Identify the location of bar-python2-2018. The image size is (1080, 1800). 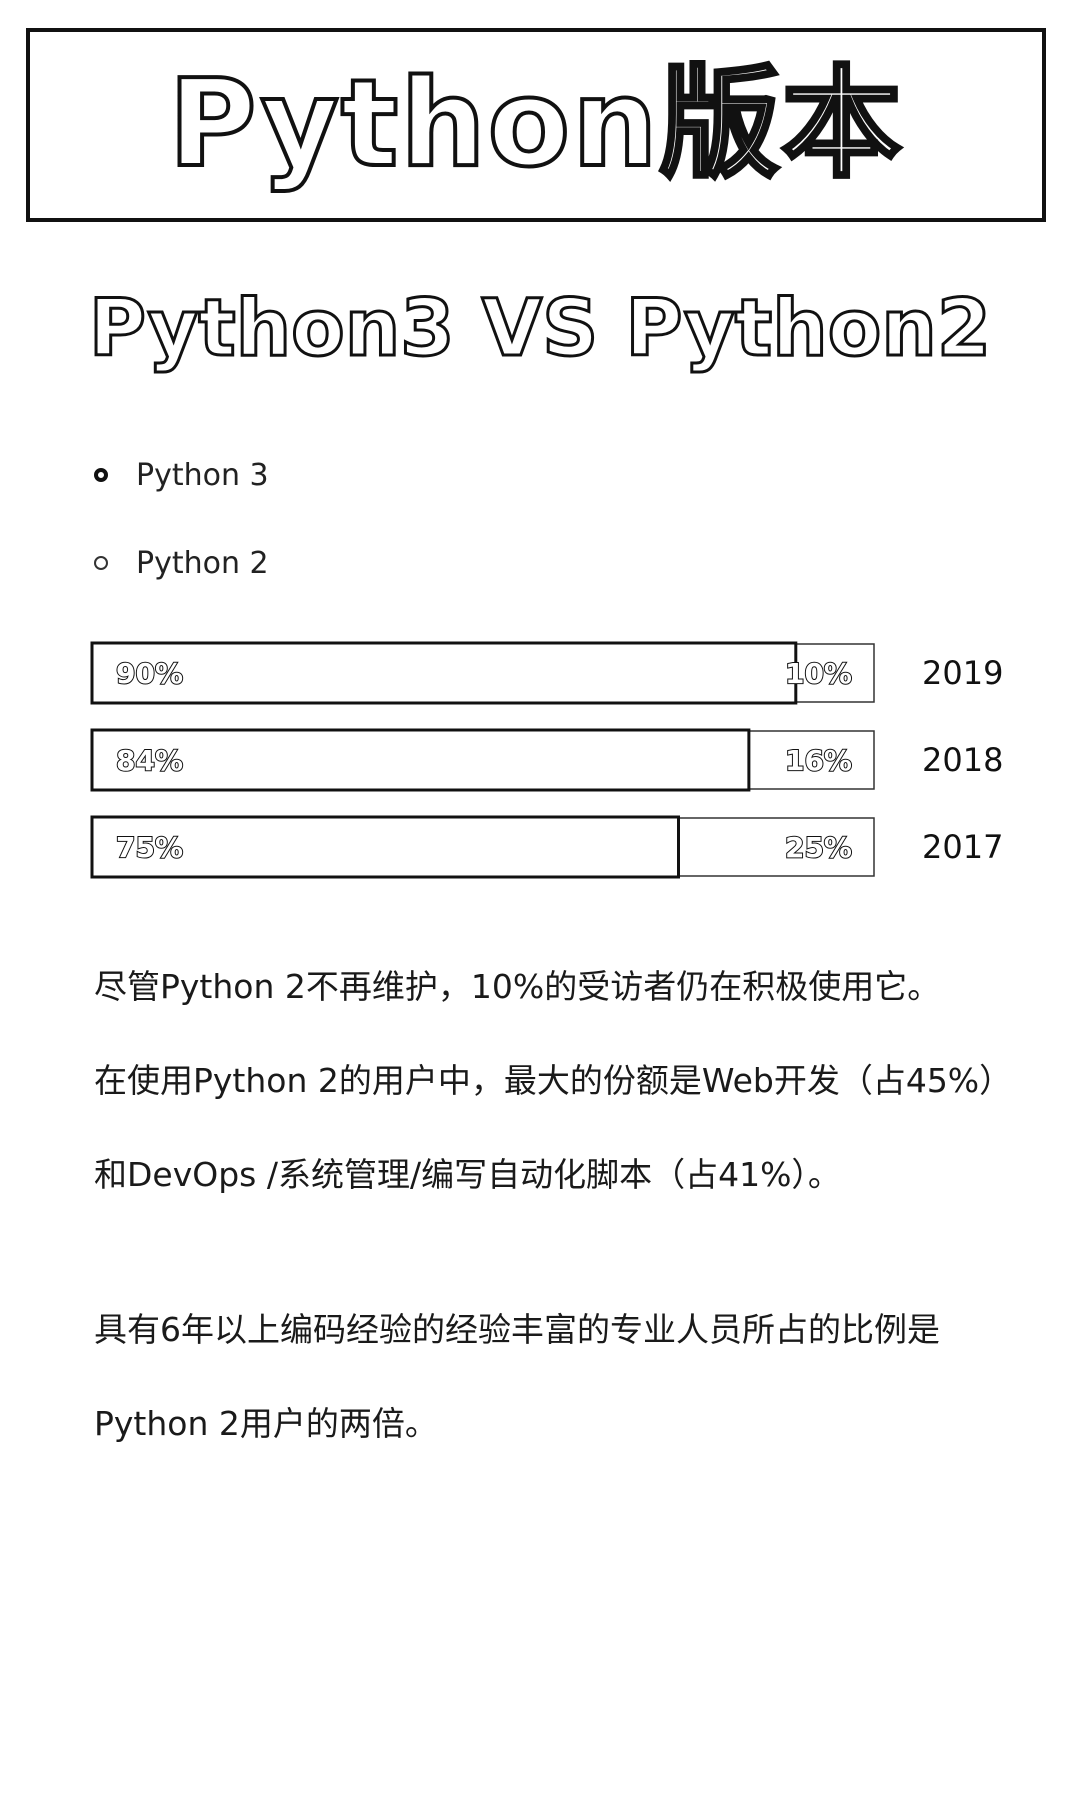
(811, 760).